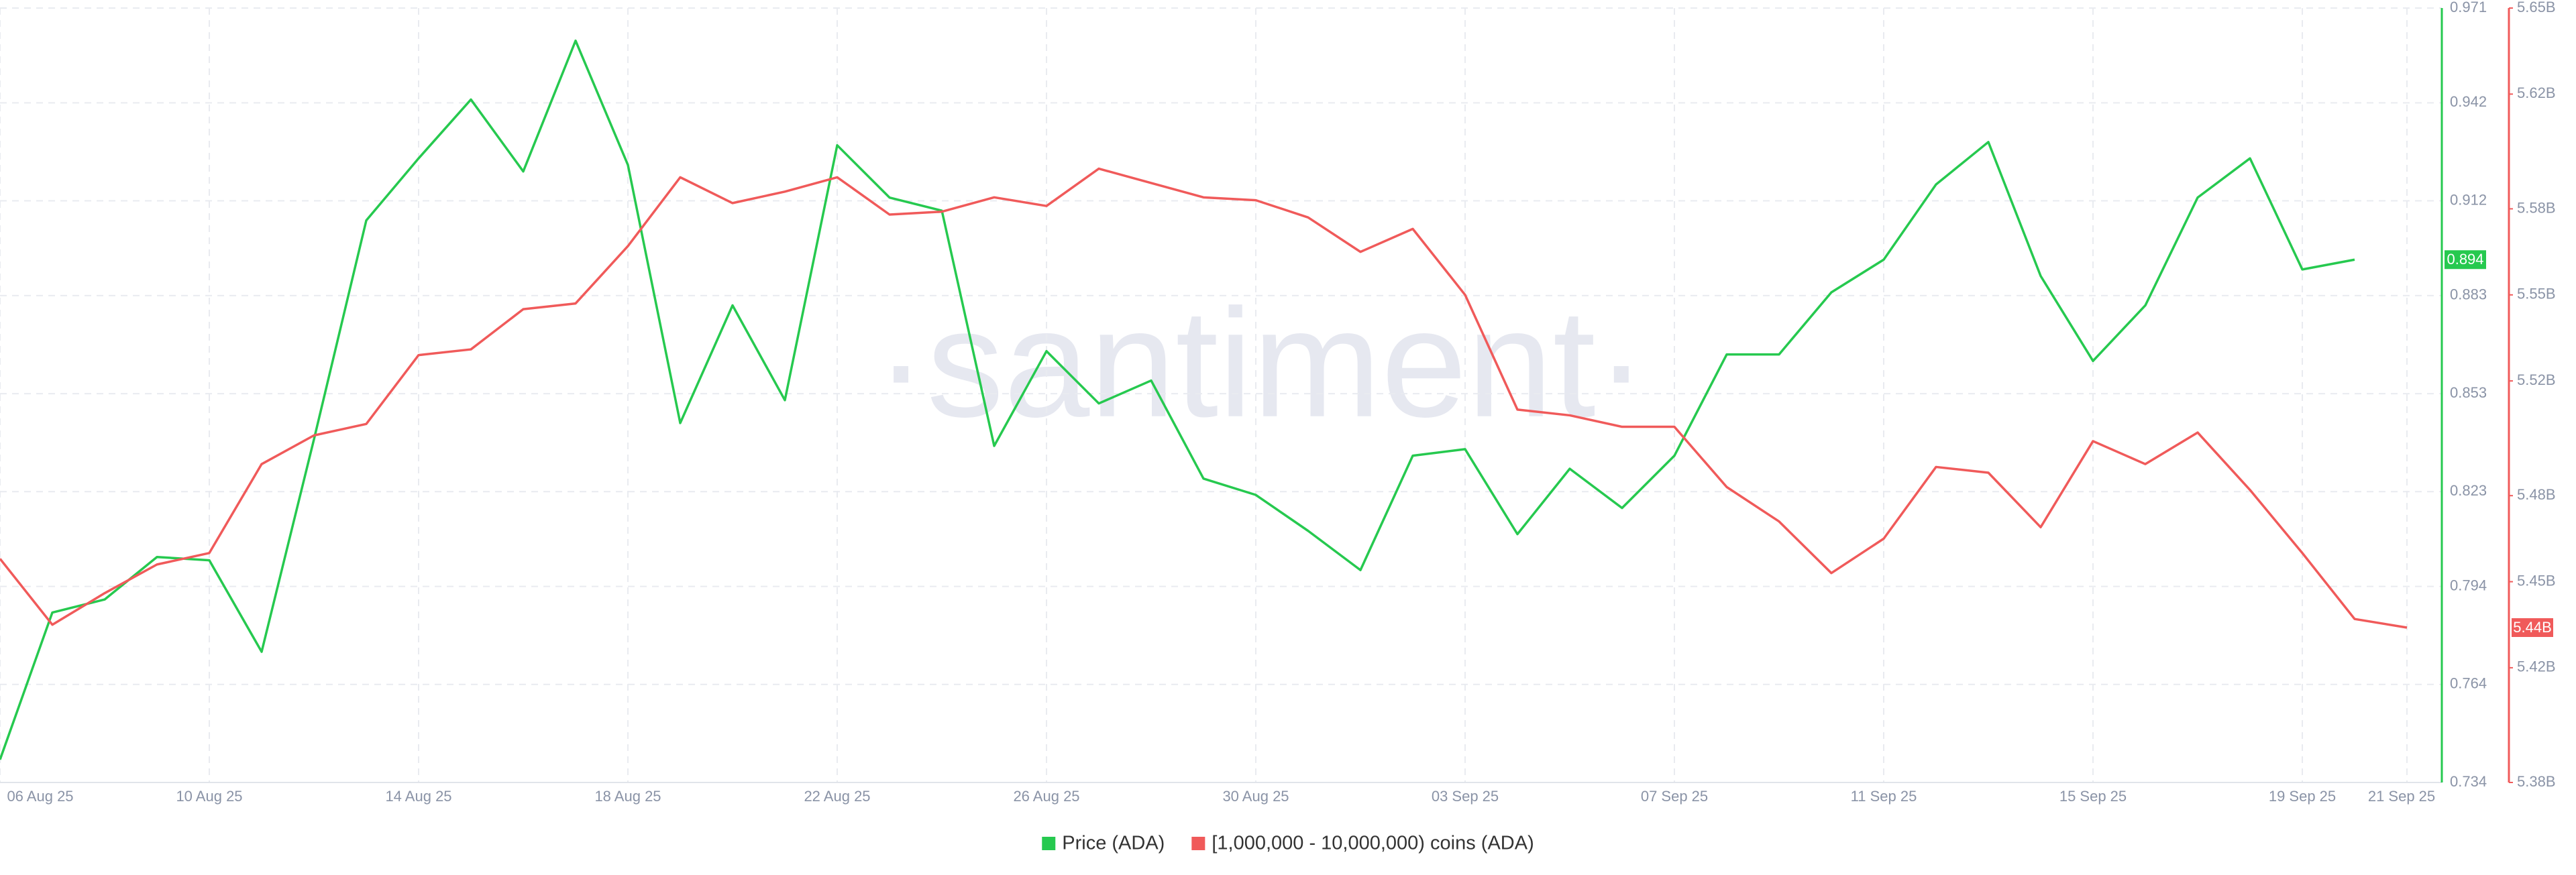 This screenshot has height=875, width=2576. What do you see at coordinates (209, 796) in the screenshot?
I see `x-tick-label: 10 Aug 25` at bounding box center [209, 796].